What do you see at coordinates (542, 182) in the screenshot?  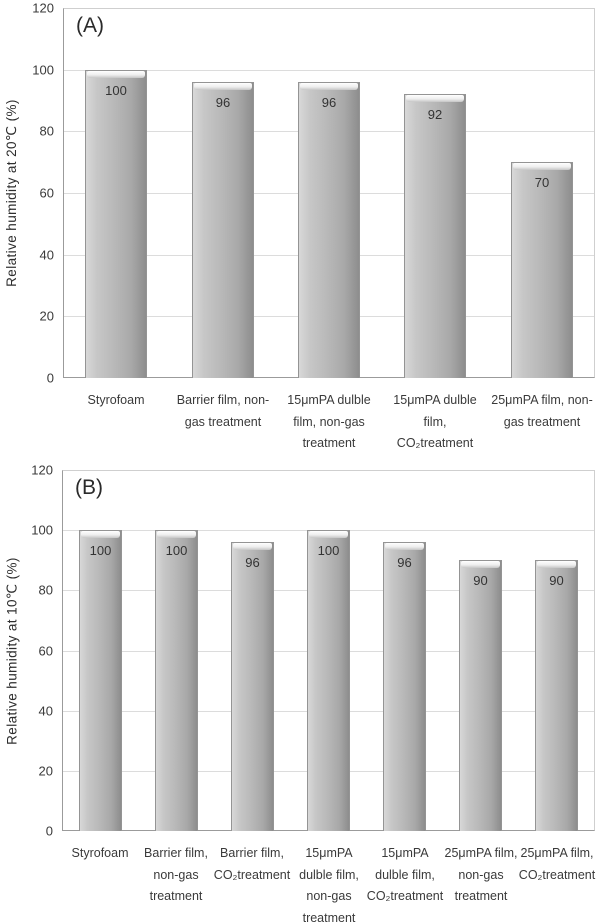 I see `bar-value-label: 70` at bounding box center [542, 182].